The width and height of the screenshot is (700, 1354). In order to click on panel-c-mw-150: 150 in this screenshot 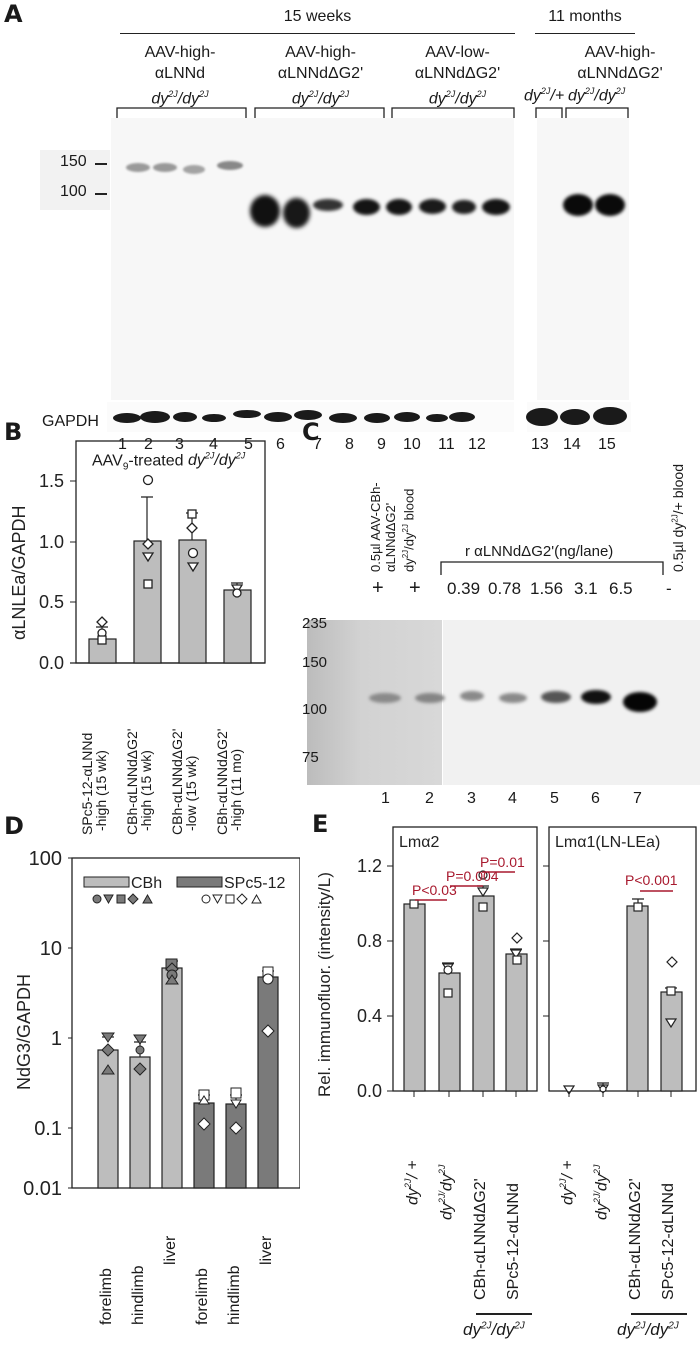, I will do `click(315, 662)`.